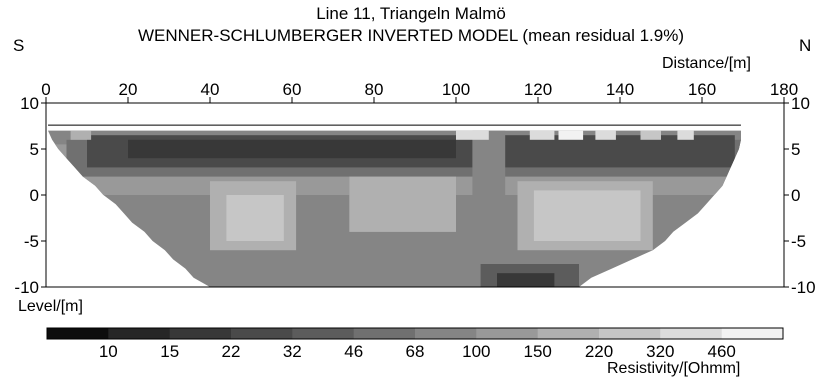  Describe the element at coordinates (128, 89) in the screenshot. I see `x-tick-label: 20` at that location.